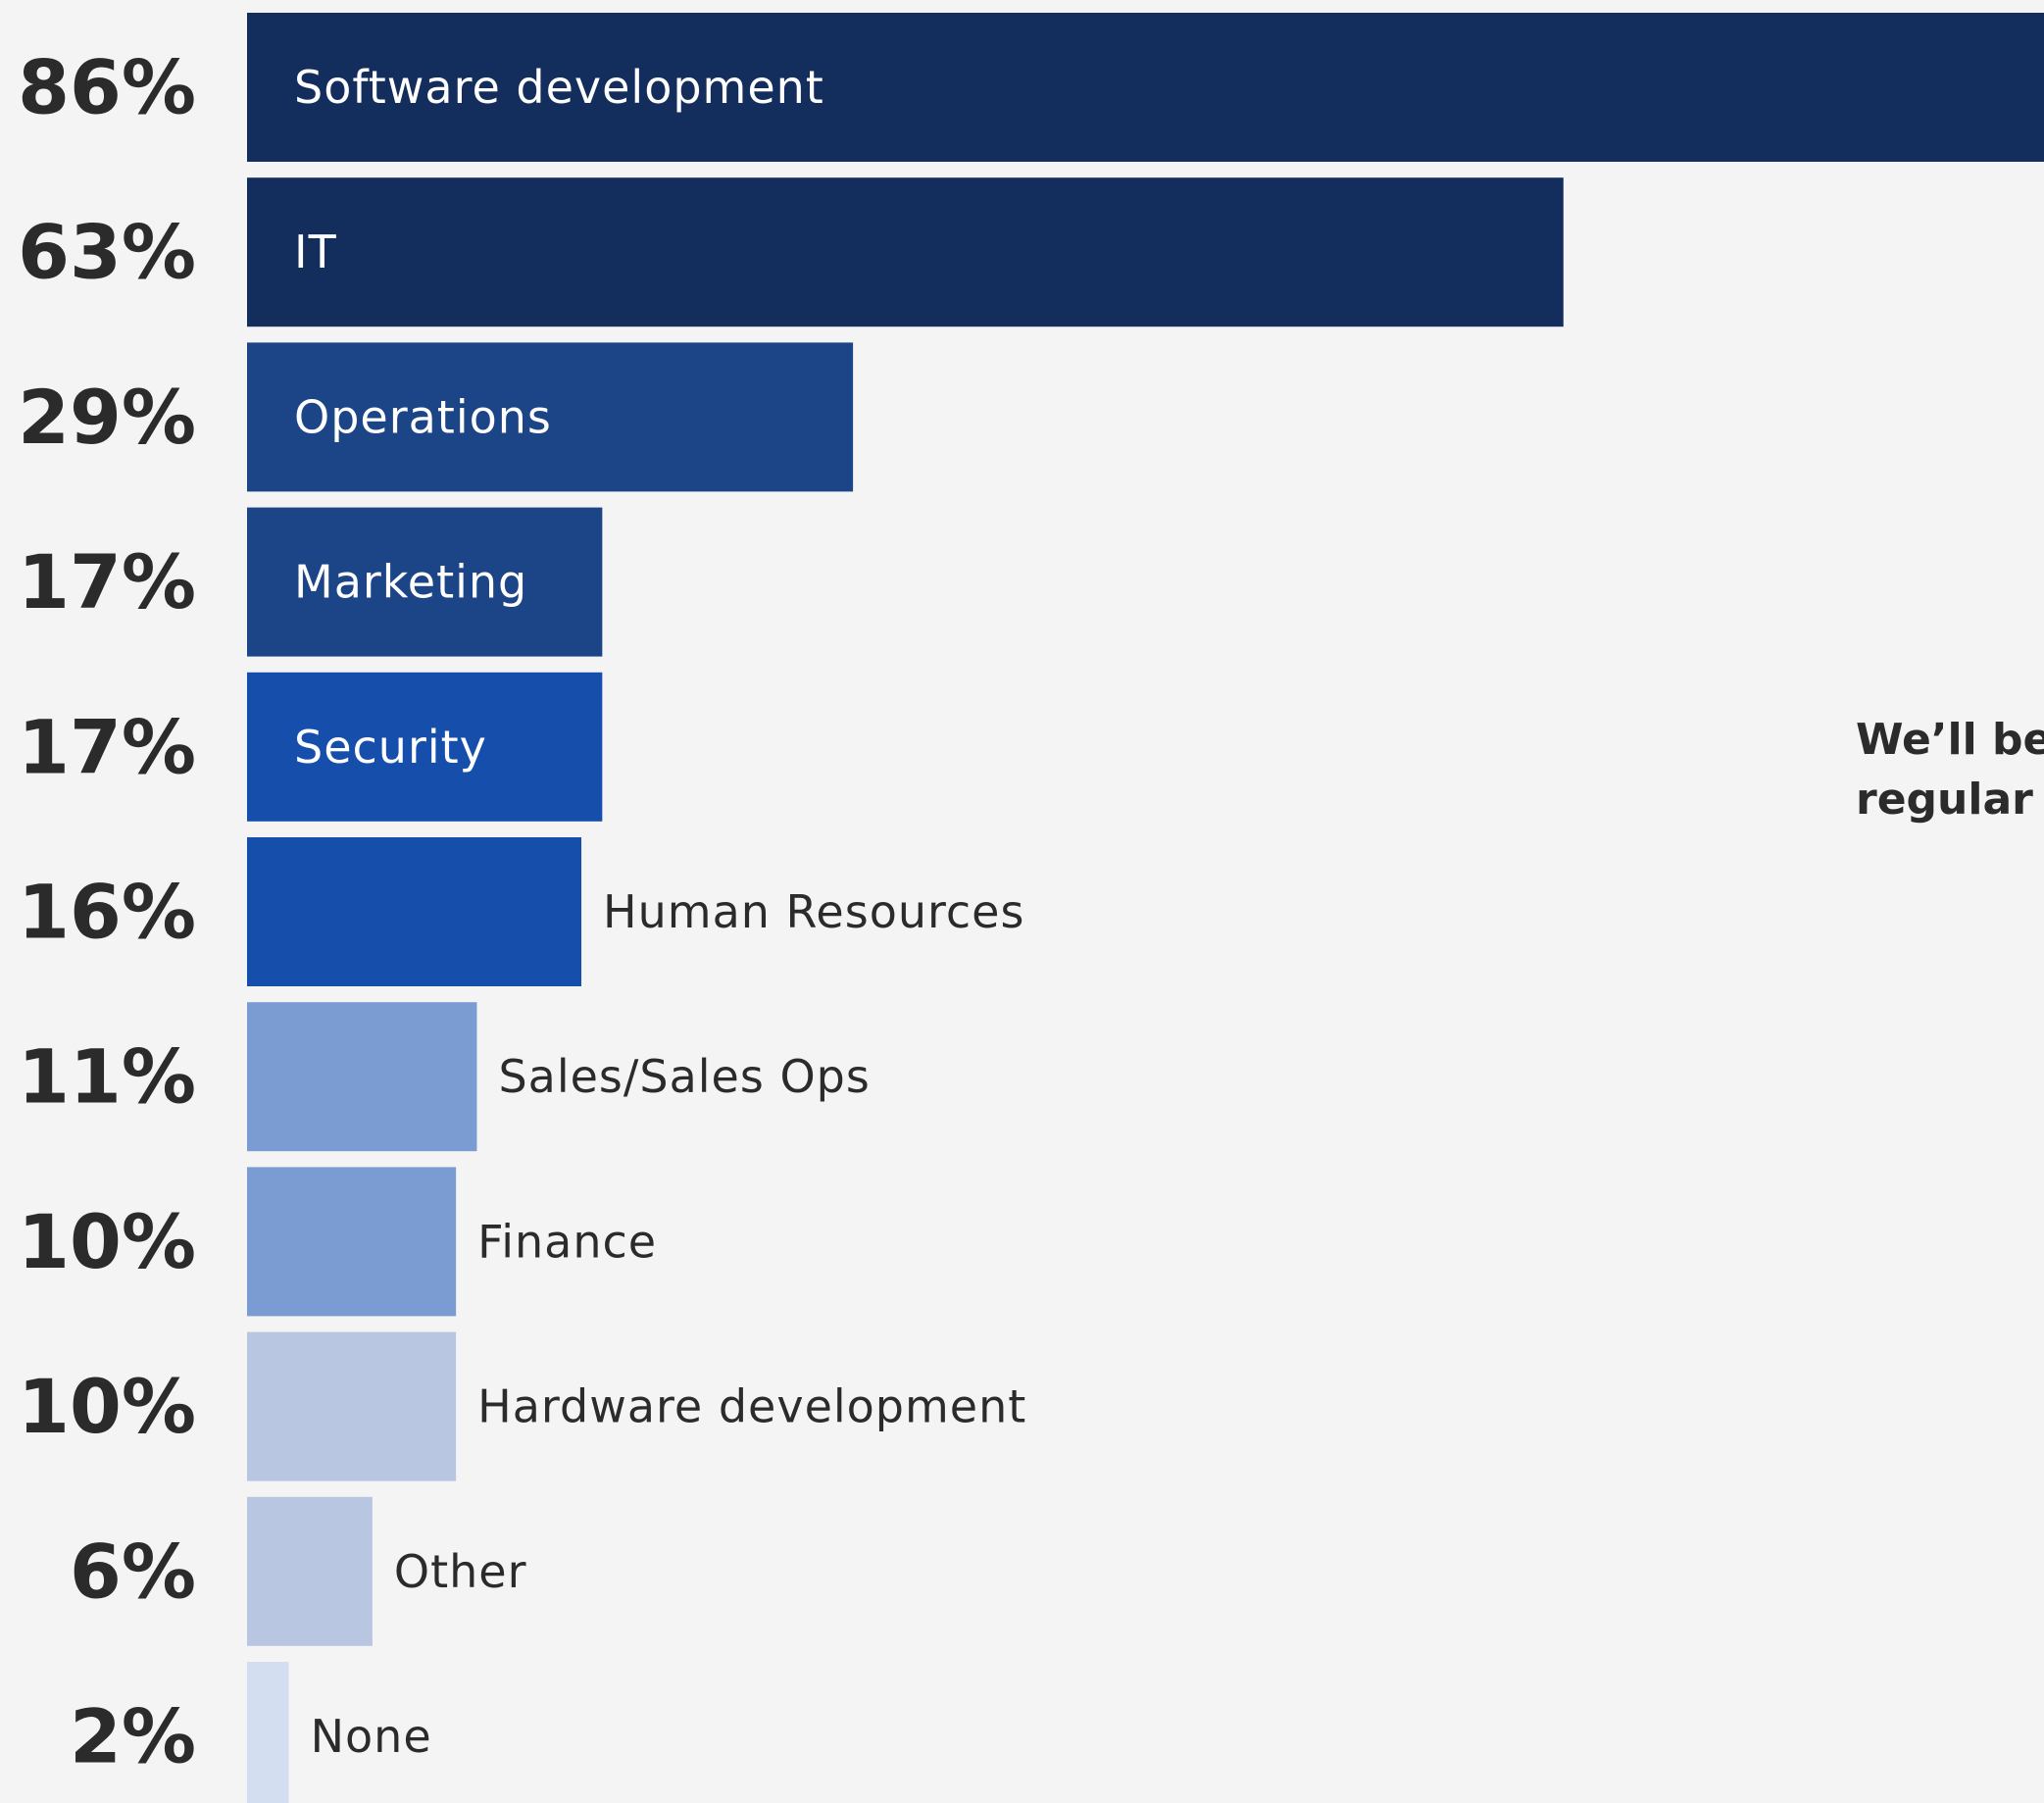 The width and height of the screenshot is (2044, 1803). I want to click on category-label: Security, so click(391, 747).